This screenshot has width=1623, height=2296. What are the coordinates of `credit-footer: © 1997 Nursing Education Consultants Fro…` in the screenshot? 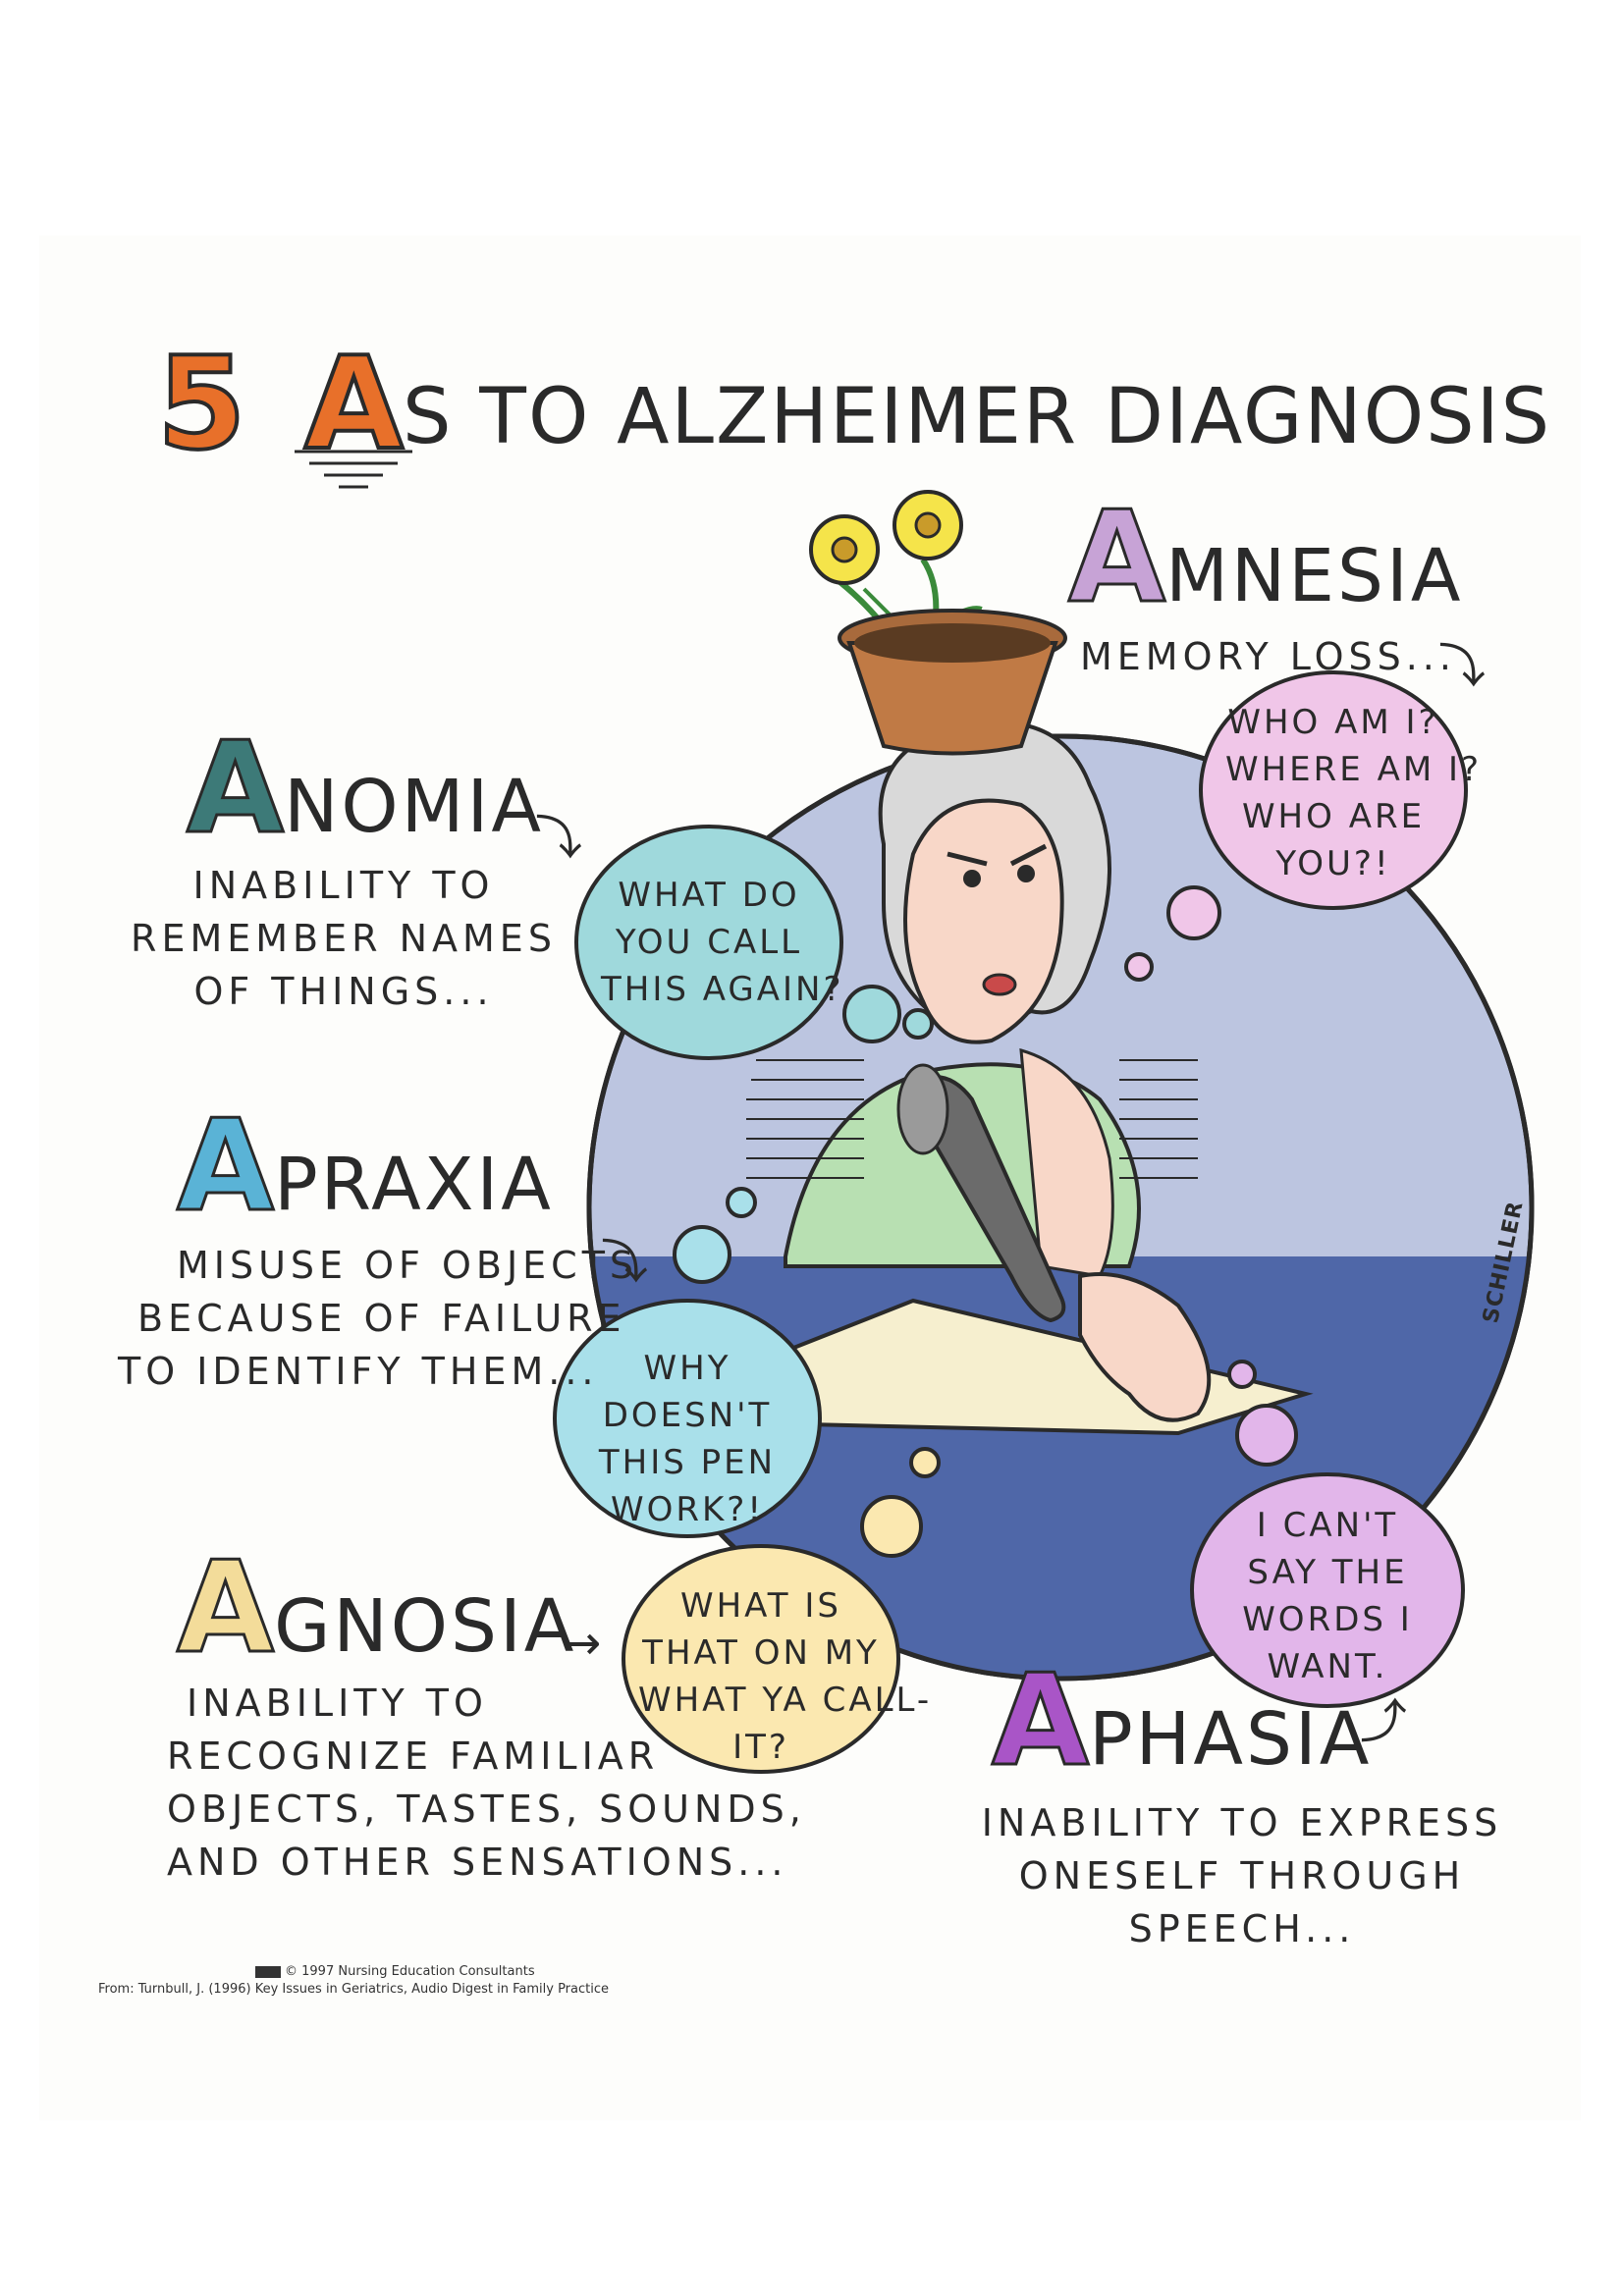 It's located at (353, 1981).